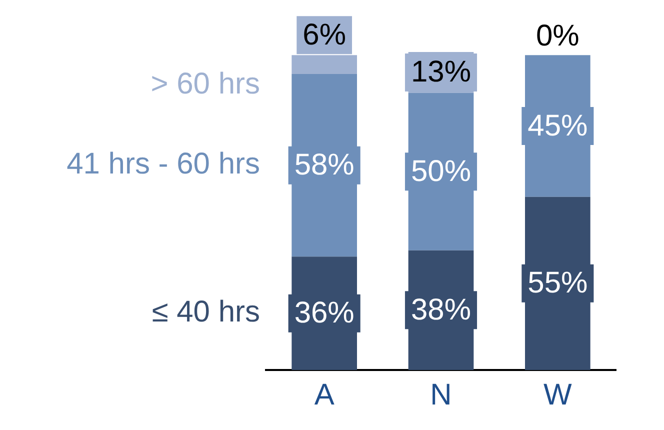  I want to click on data-label: 58%, so click(324, 165).